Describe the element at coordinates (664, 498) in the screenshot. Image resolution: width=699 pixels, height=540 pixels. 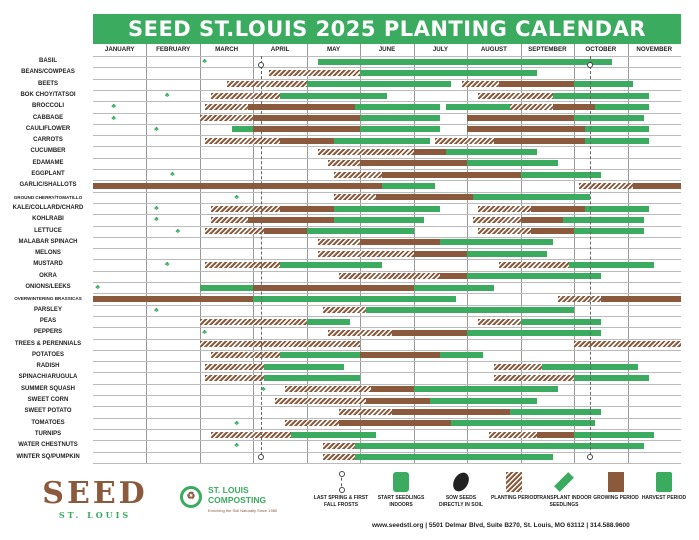
I see `legend-harvest-label: HARVEST PERIOD` at that location.